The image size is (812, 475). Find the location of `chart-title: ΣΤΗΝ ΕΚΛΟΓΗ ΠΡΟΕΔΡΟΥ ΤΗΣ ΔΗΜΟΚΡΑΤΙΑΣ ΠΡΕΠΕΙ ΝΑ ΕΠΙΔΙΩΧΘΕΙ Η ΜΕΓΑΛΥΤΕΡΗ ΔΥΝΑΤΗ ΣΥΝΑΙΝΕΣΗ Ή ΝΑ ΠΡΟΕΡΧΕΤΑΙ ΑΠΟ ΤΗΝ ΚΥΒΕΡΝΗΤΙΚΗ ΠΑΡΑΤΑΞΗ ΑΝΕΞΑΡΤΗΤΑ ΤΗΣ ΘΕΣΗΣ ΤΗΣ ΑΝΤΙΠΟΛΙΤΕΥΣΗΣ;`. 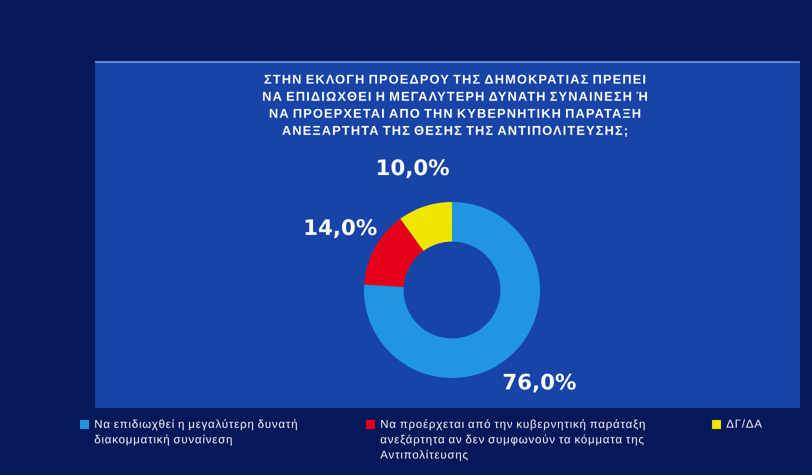

chart-title: ΣΤΗΝ ΕΚΛΟΓΗ ΠΡΟΕΔΡΟΥ ΤΗΣ ΔΗΜΟΚΡΑΤΙΑΣ ΠΡΕΠΕΙ ΝΑ ΕΠΙΔΙΩΧΘΕΙ Η ΜΕΓΑΛΥΤΕΡΗ ΔΥΝΑΤΗ ΣΥΝΑΙΝΕΣΗ Ή ΝΑ ΠΡΟΕΡΧΕΤΑΙ ΑΠΟ ΤΗΝ ΚΥΒΕΡΝΗΤΙΚΗ ΠΑΡΑΤΑΞΗ ΑΝΕΞΑΡΤΗΤΑ ΤΗΣ ΘΕΣΗΣ ΤΗΣ ΑΝΤΙΠΟΛΙΤΕΥΣΗΣ; is located at coordinates (455, 105).